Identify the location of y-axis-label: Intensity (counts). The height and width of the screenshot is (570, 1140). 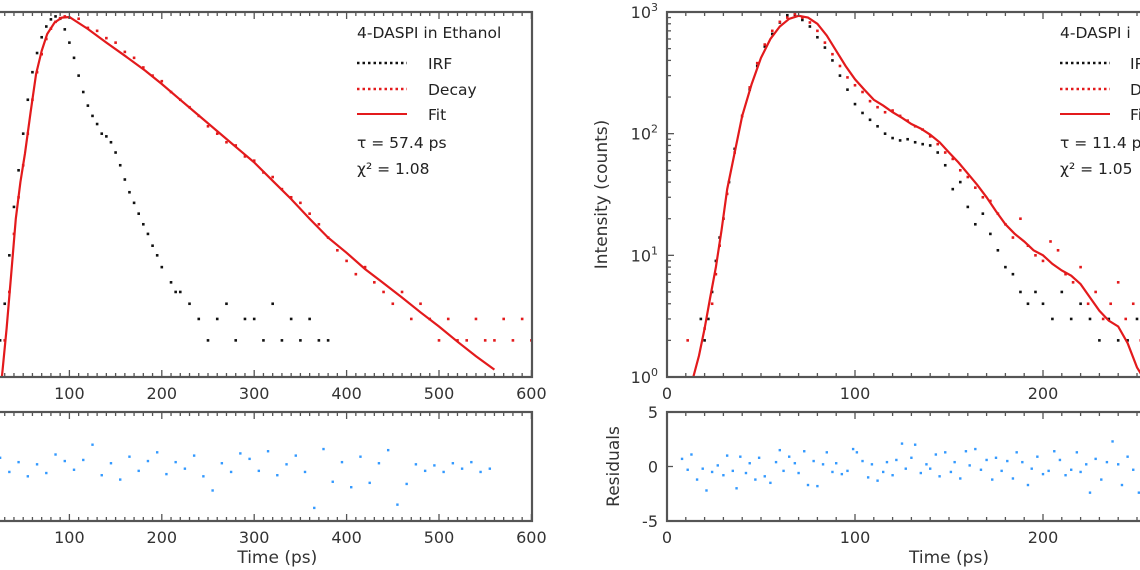
(602, 194).